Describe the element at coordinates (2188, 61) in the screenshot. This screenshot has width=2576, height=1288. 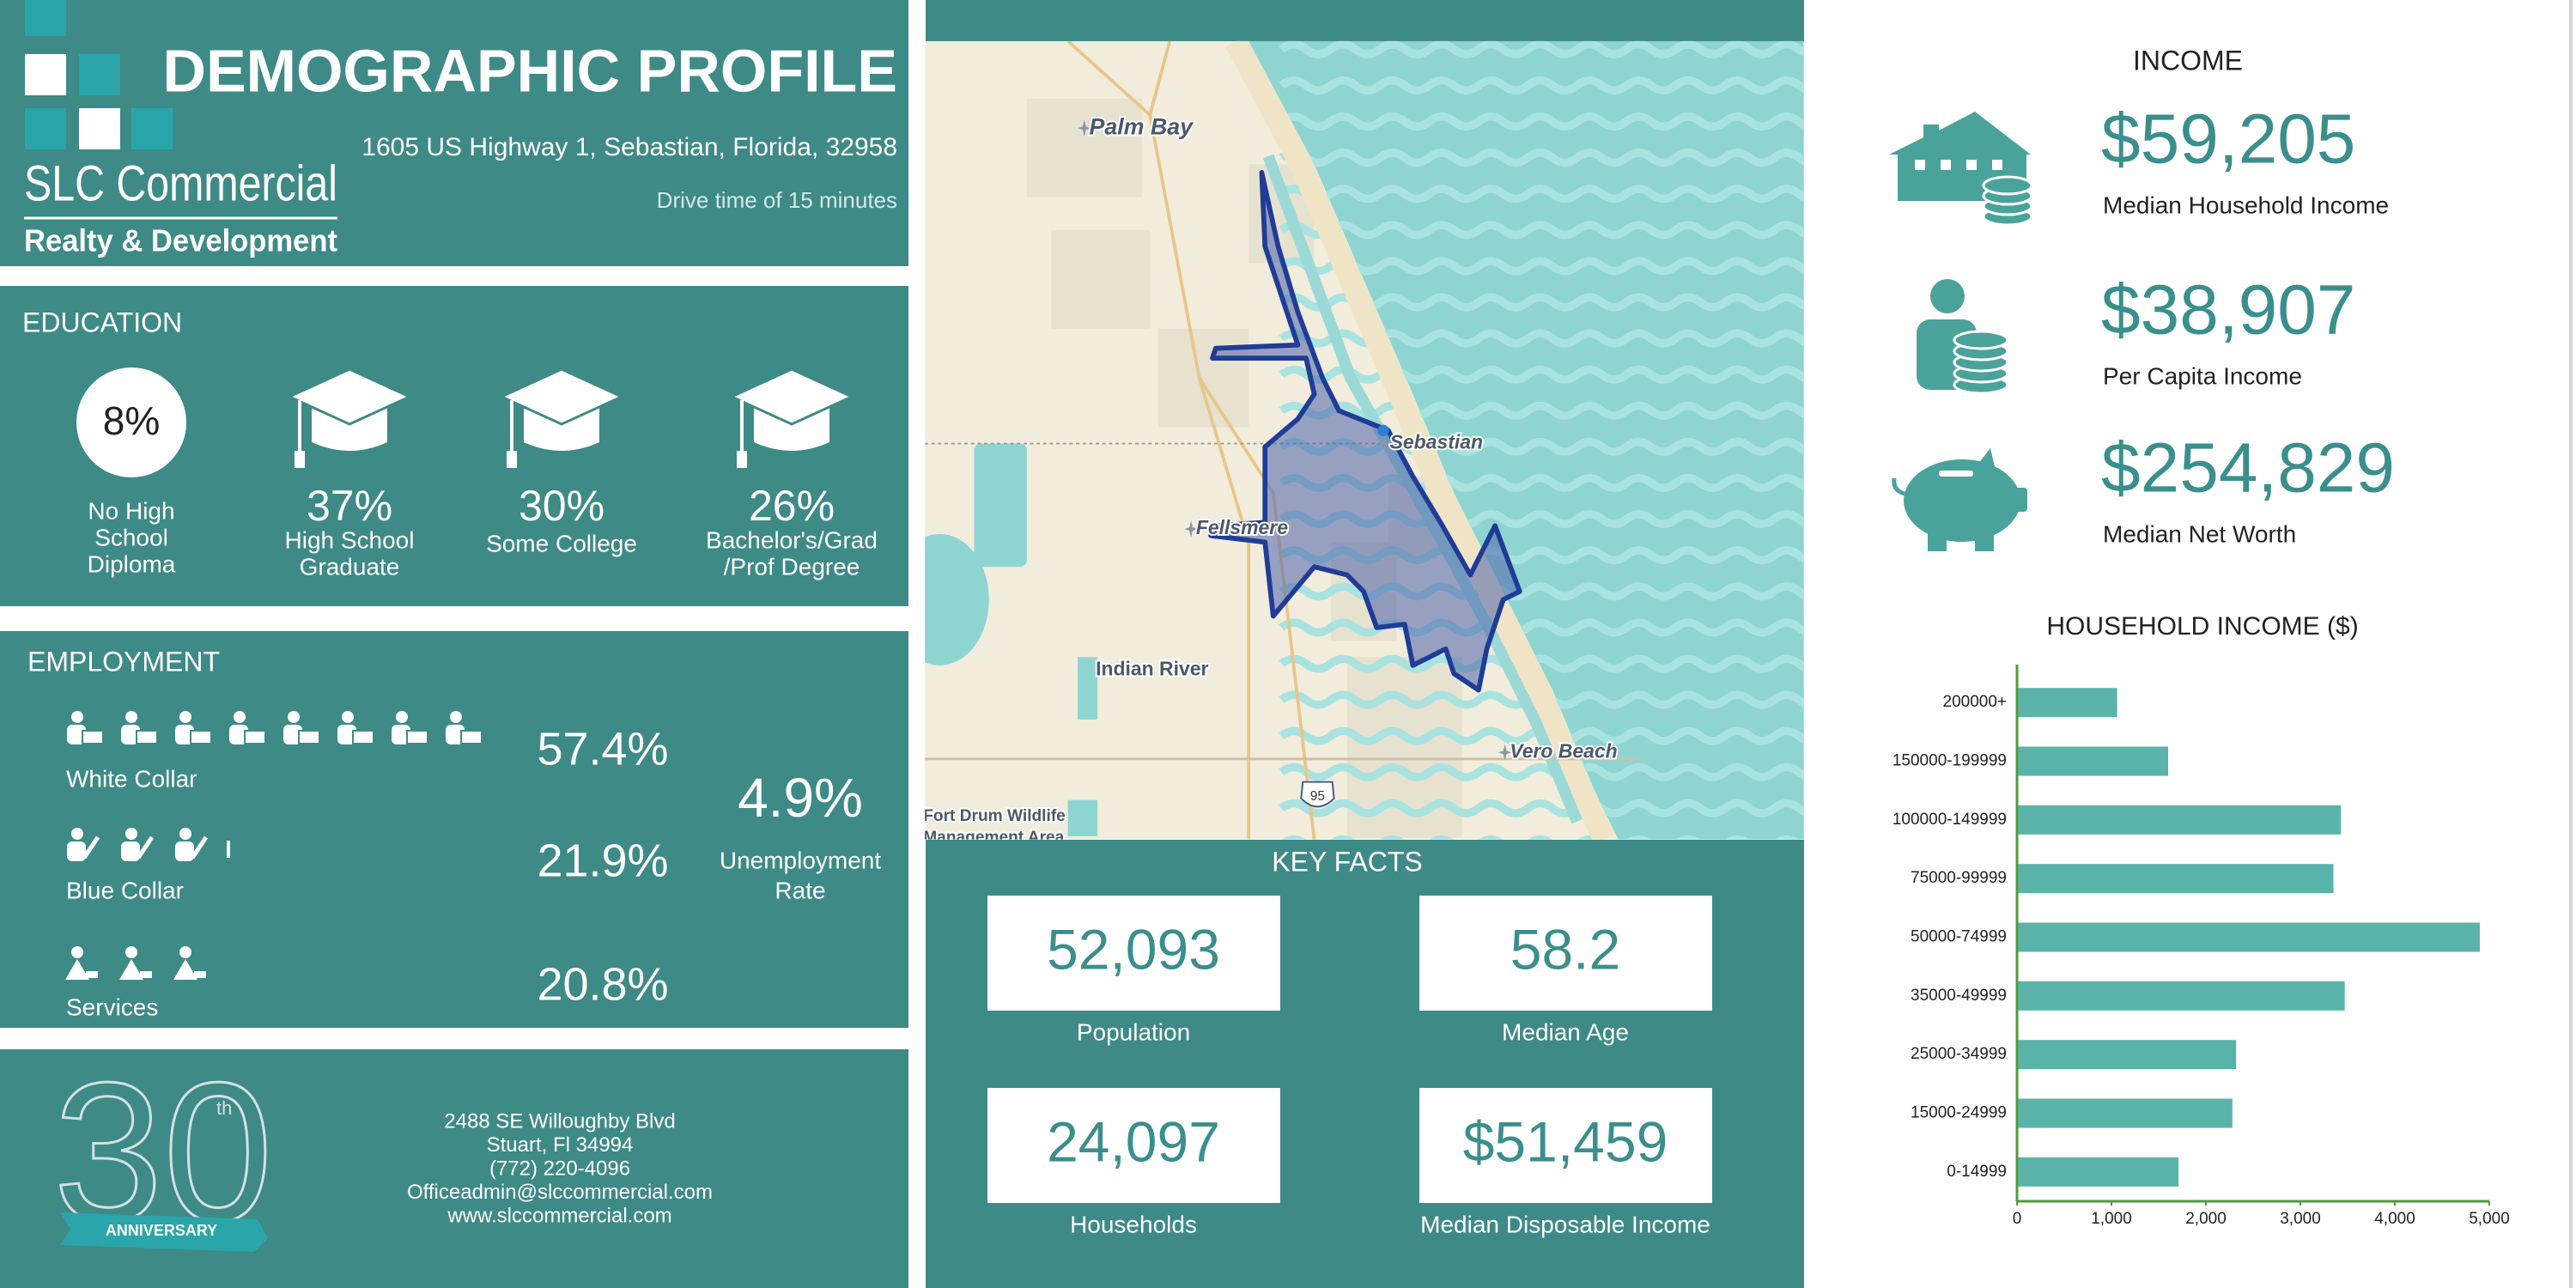
I see `section-title: INCOME` at that location.